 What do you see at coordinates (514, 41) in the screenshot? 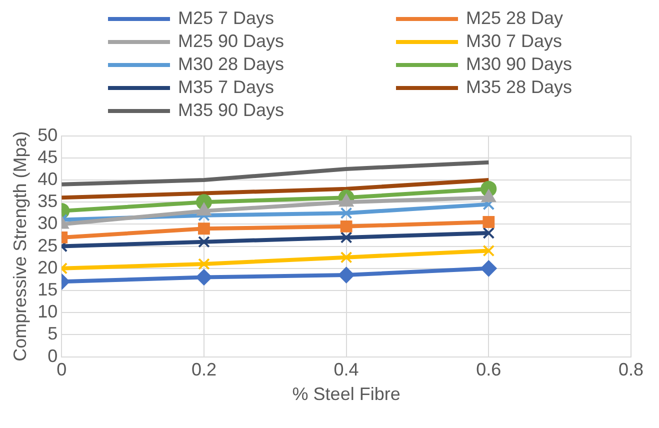
I see `legend-label: M30 7 Days` at bounding box center [514, 41].